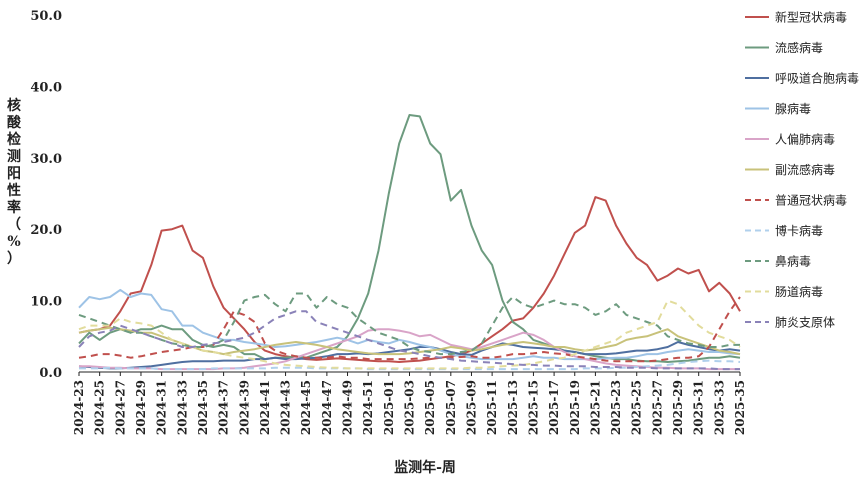 Image resolution: width=865 pixels, height=487 pixels. Describe the element at coordinates (50, 373) in the screenshot. I see `y-tick-label: 0.0` at that location.